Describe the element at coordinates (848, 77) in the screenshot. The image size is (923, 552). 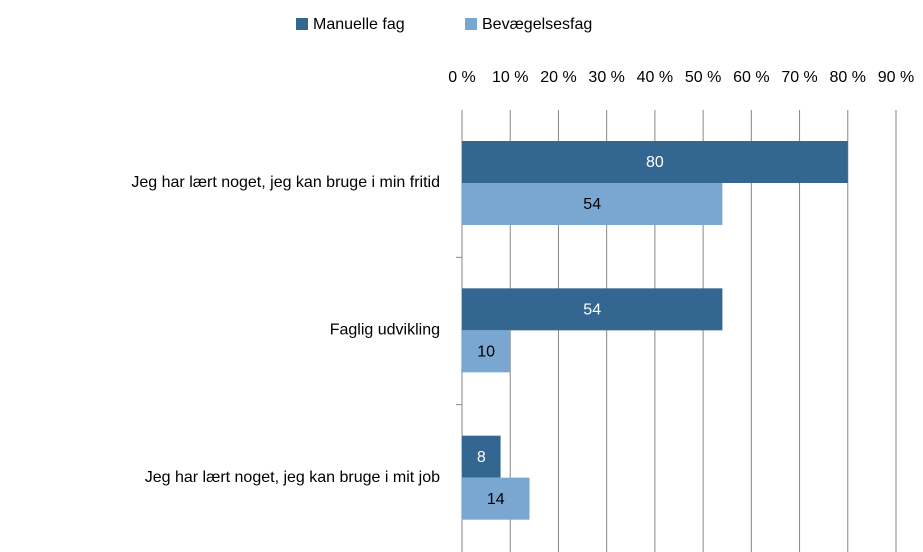
I see `x-tick-label: 80 %` at that location.